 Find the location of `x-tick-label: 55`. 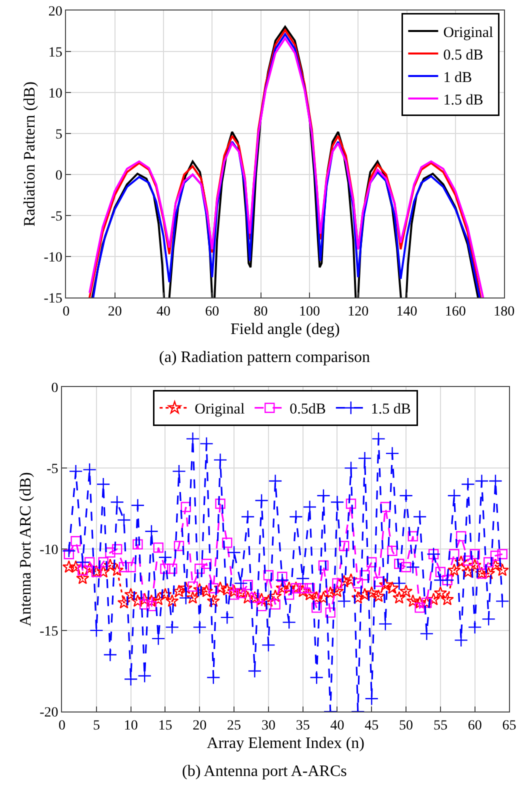

x-tick-label: 55 is located at coordinates (440, 726).